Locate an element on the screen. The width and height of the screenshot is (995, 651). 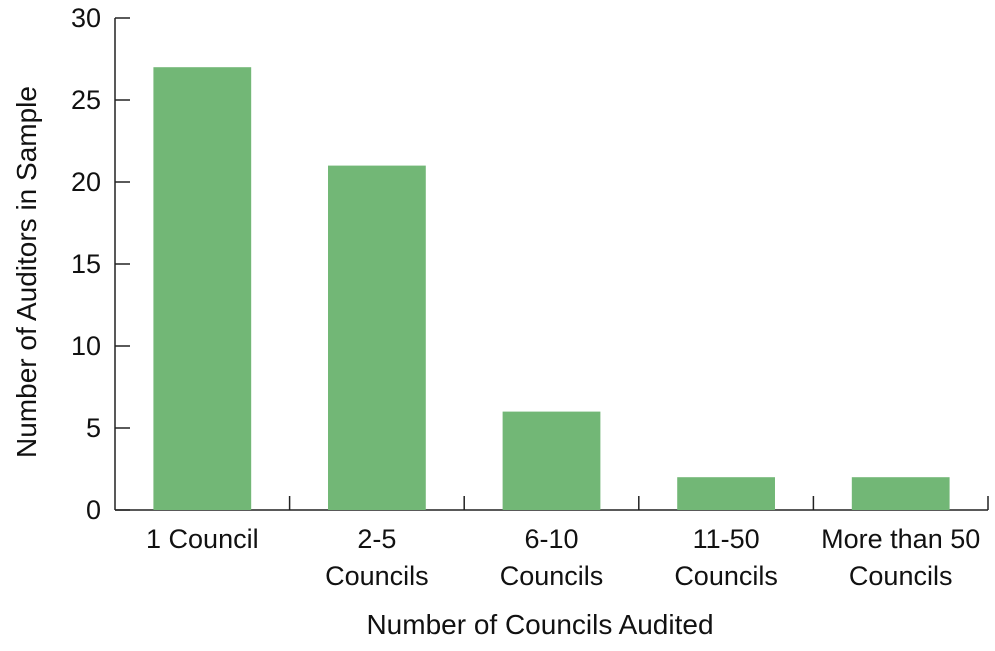
y-tick-label: 25 is located at coordinates (86, 100).